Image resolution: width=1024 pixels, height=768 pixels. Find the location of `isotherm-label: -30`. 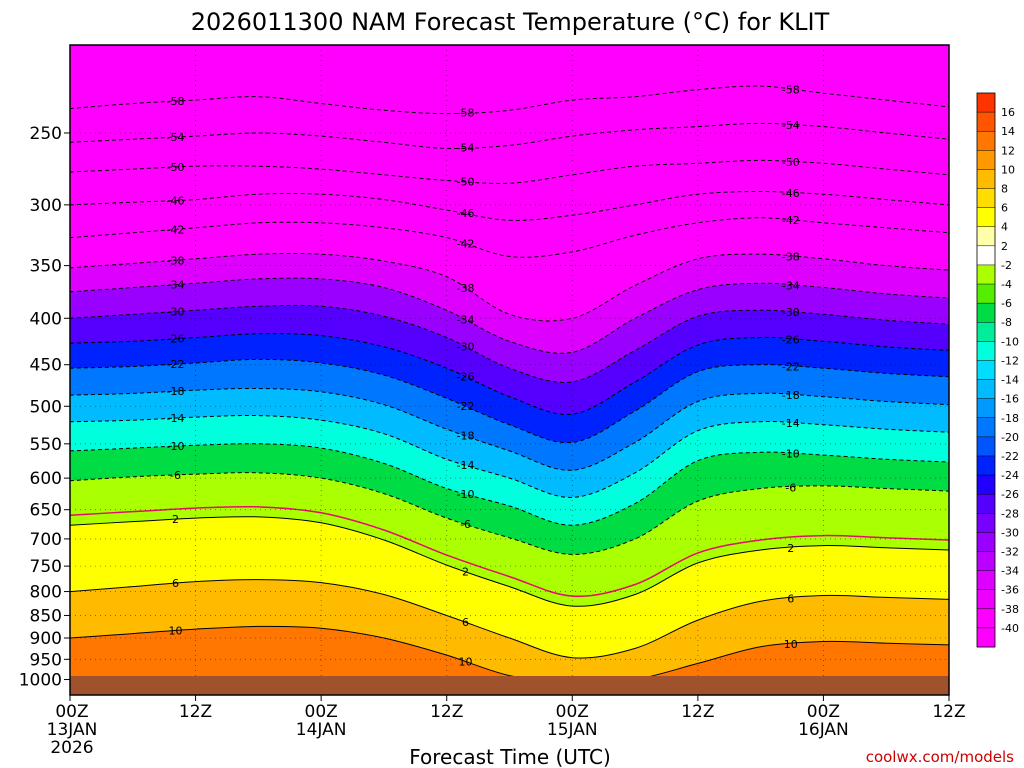

isotherm-label: -30 is located at coordinates (466, 347).